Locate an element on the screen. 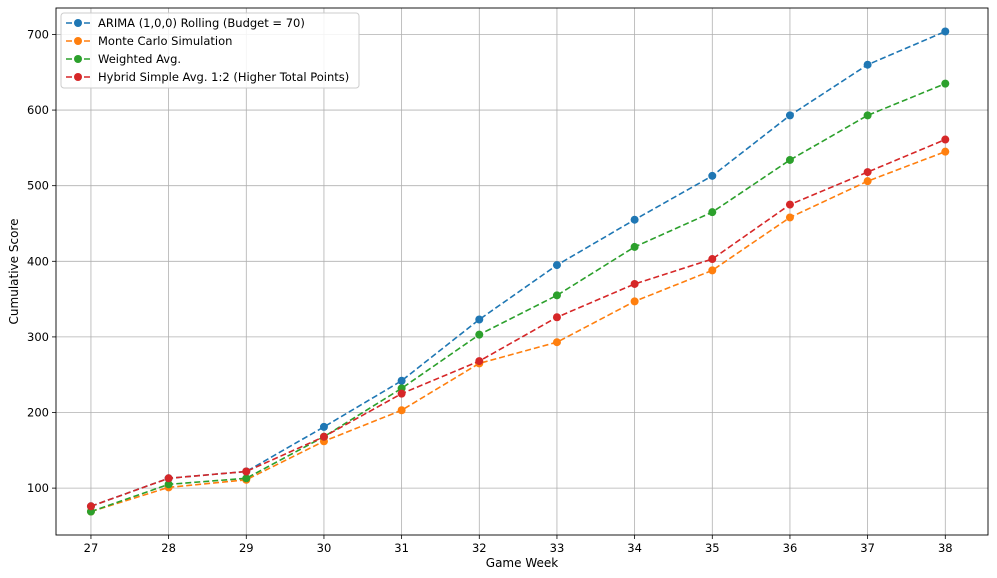  x-tick-label: 28 is located at coordinates (168, 548).